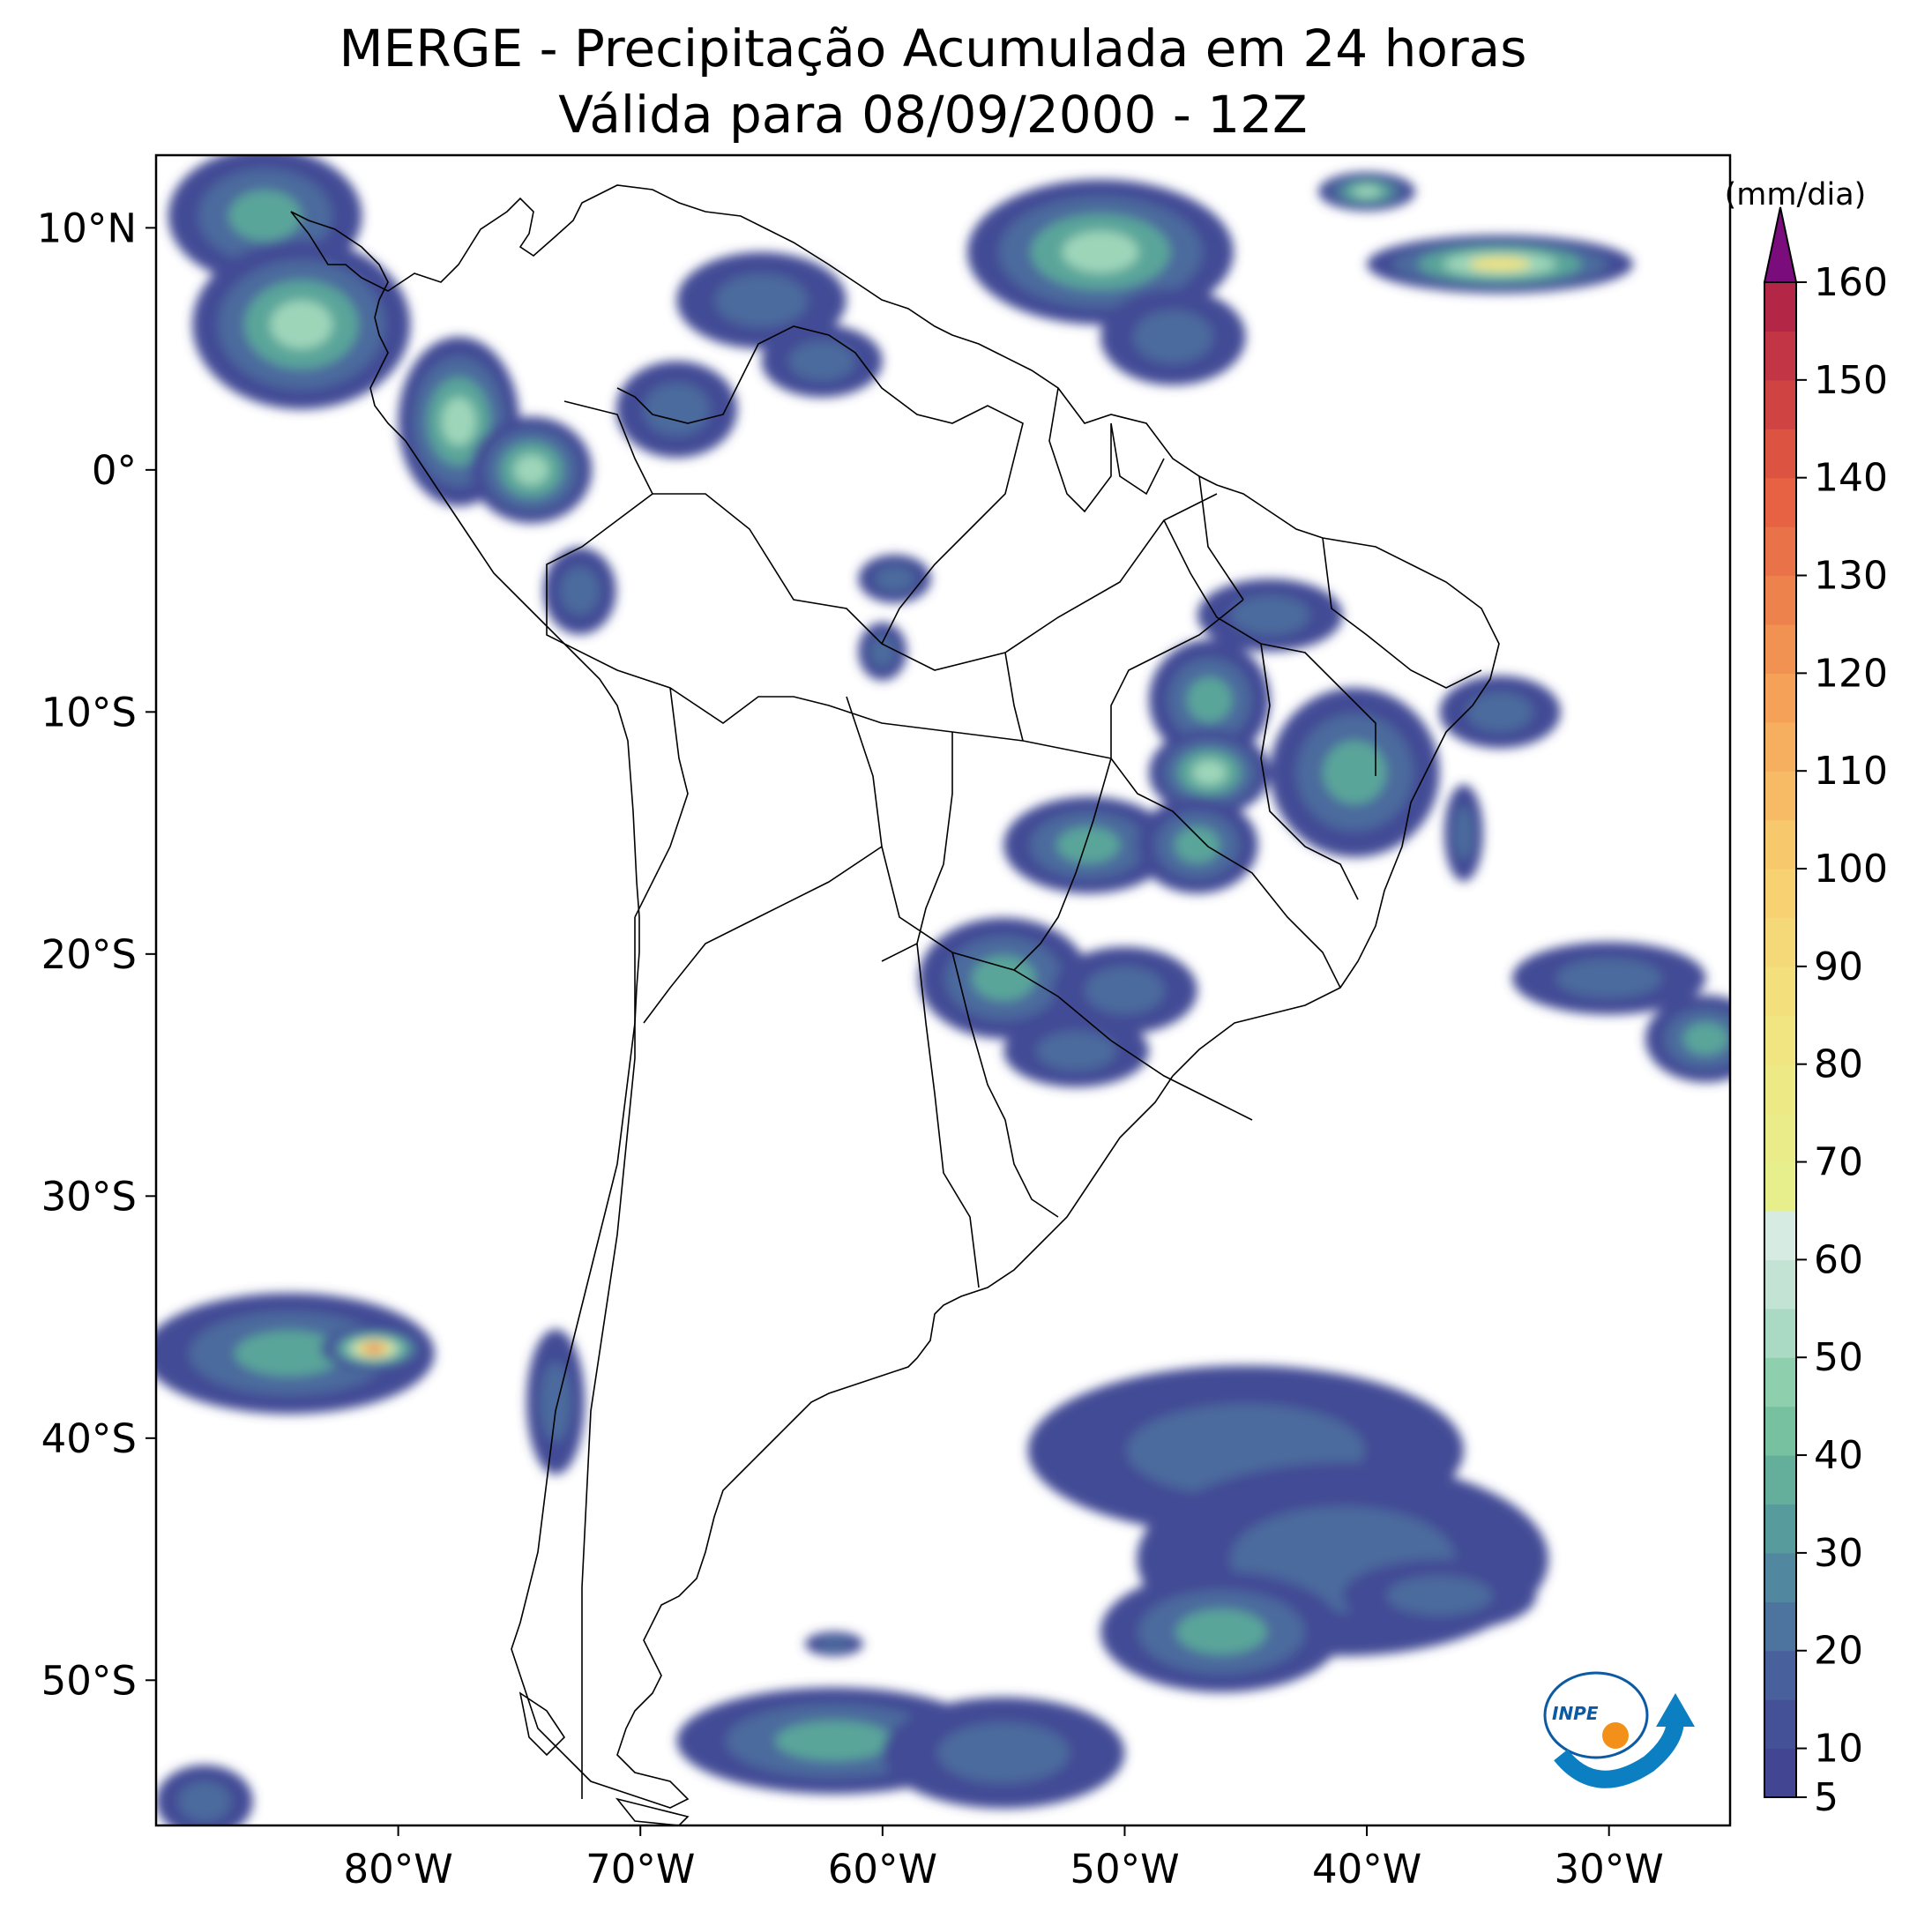 The image size is (1932, 1911). I want to click on colorbar-tick-label: 5, so click(1826, 1798).